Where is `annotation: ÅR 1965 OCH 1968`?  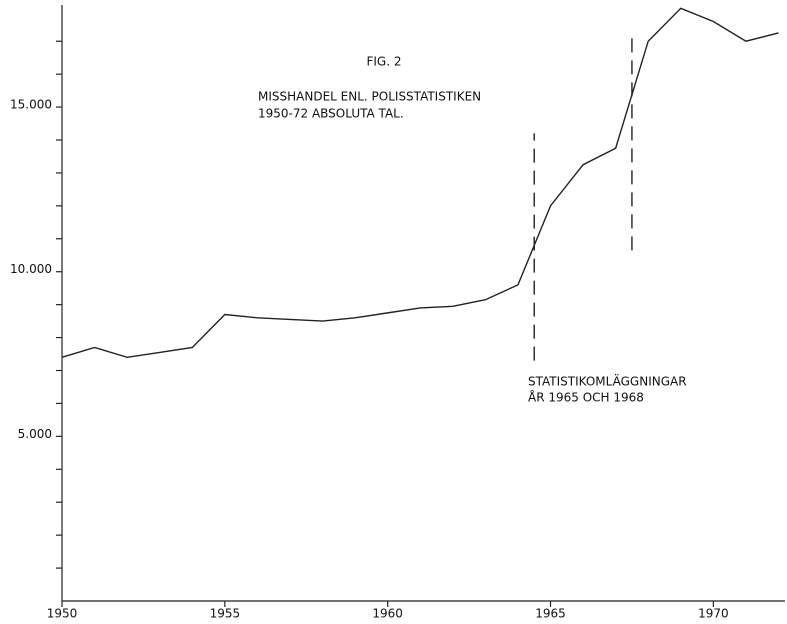
annotation: ÅR 1965 OCH 1968 is located at coordinates (586, 397).